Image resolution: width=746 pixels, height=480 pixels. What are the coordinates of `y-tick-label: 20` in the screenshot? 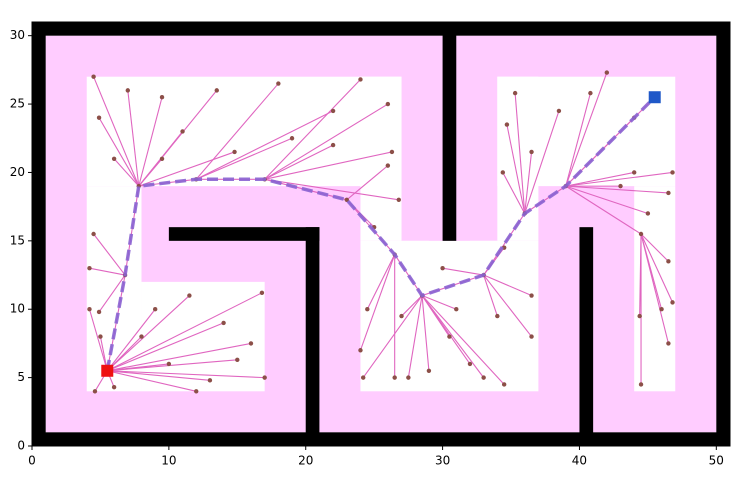 It's located at (17, 172).